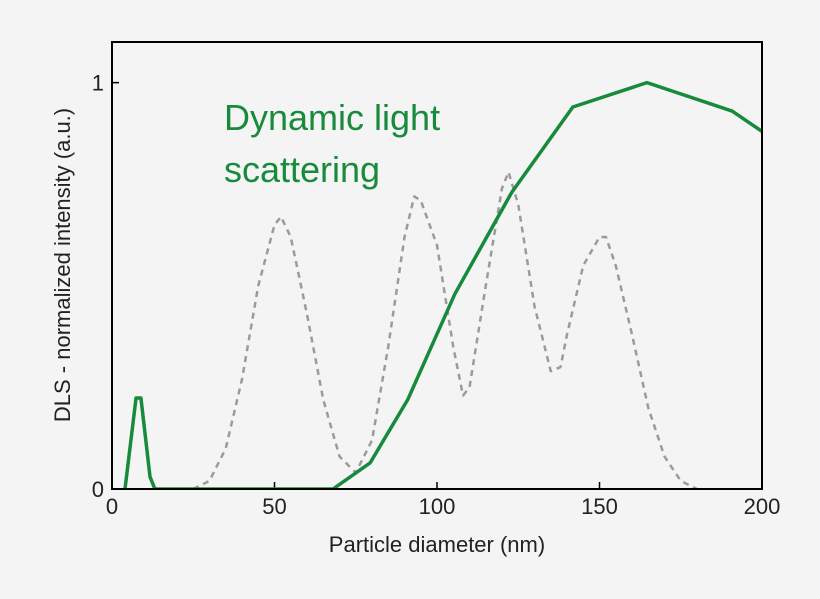 This screenshot has height=599, width=820. I want to click on x-tick-label: 0, so click(112, 506).